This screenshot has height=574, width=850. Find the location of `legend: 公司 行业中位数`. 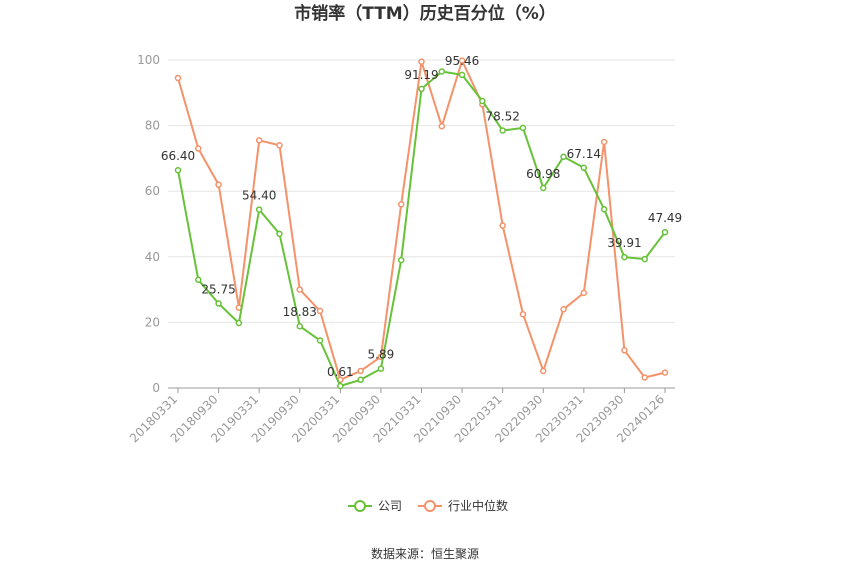

legend: 公司 行业中位数 is located at coordinates (428, 505).